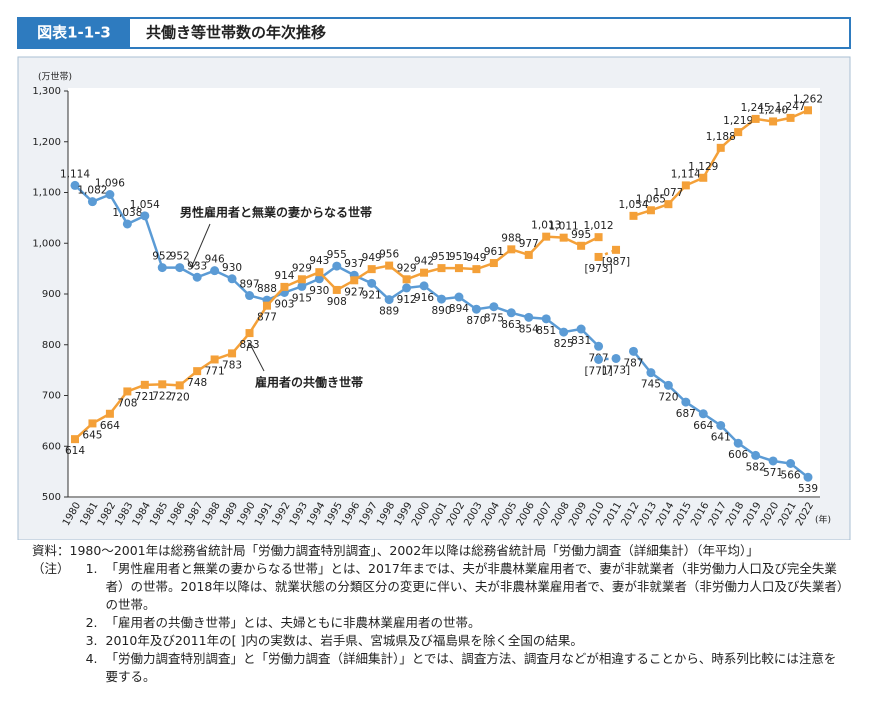 This screenshot has height=721, width=870. I want to click on data-label: [973], so click(598, 269).